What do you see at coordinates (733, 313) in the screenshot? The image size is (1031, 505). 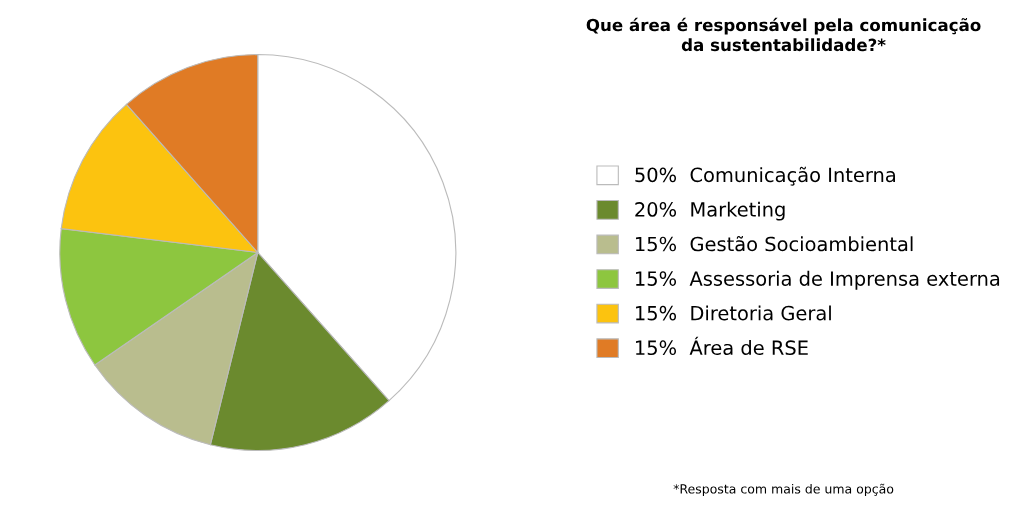 I see `legend-label: 15% Diretoria Geral` at bounding box center [733, 313].